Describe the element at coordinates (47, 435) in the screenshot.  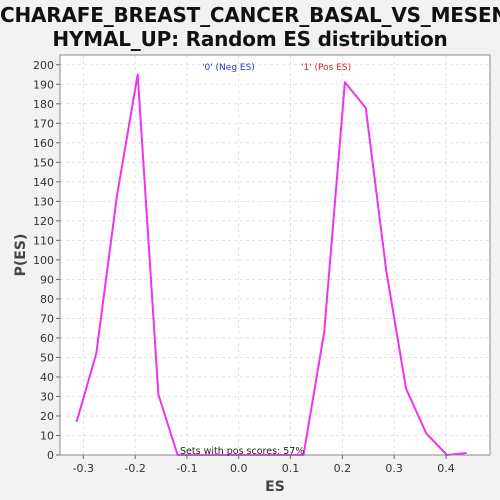
I see `y-tick-label: 10` at that location.